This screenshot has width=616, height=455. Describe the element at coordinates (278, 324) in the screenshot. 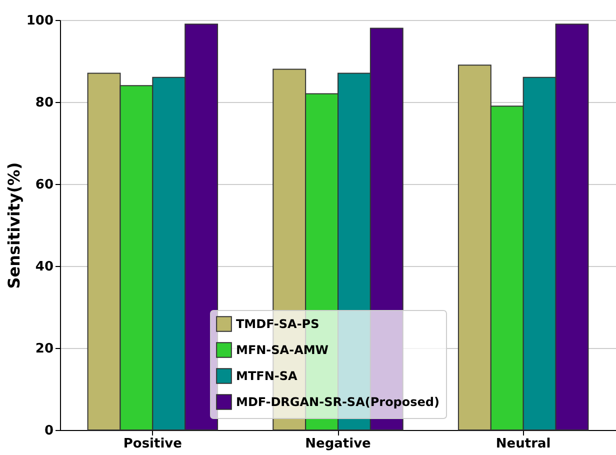

I see `legend-label: TMDF-SA-PS` at that location.